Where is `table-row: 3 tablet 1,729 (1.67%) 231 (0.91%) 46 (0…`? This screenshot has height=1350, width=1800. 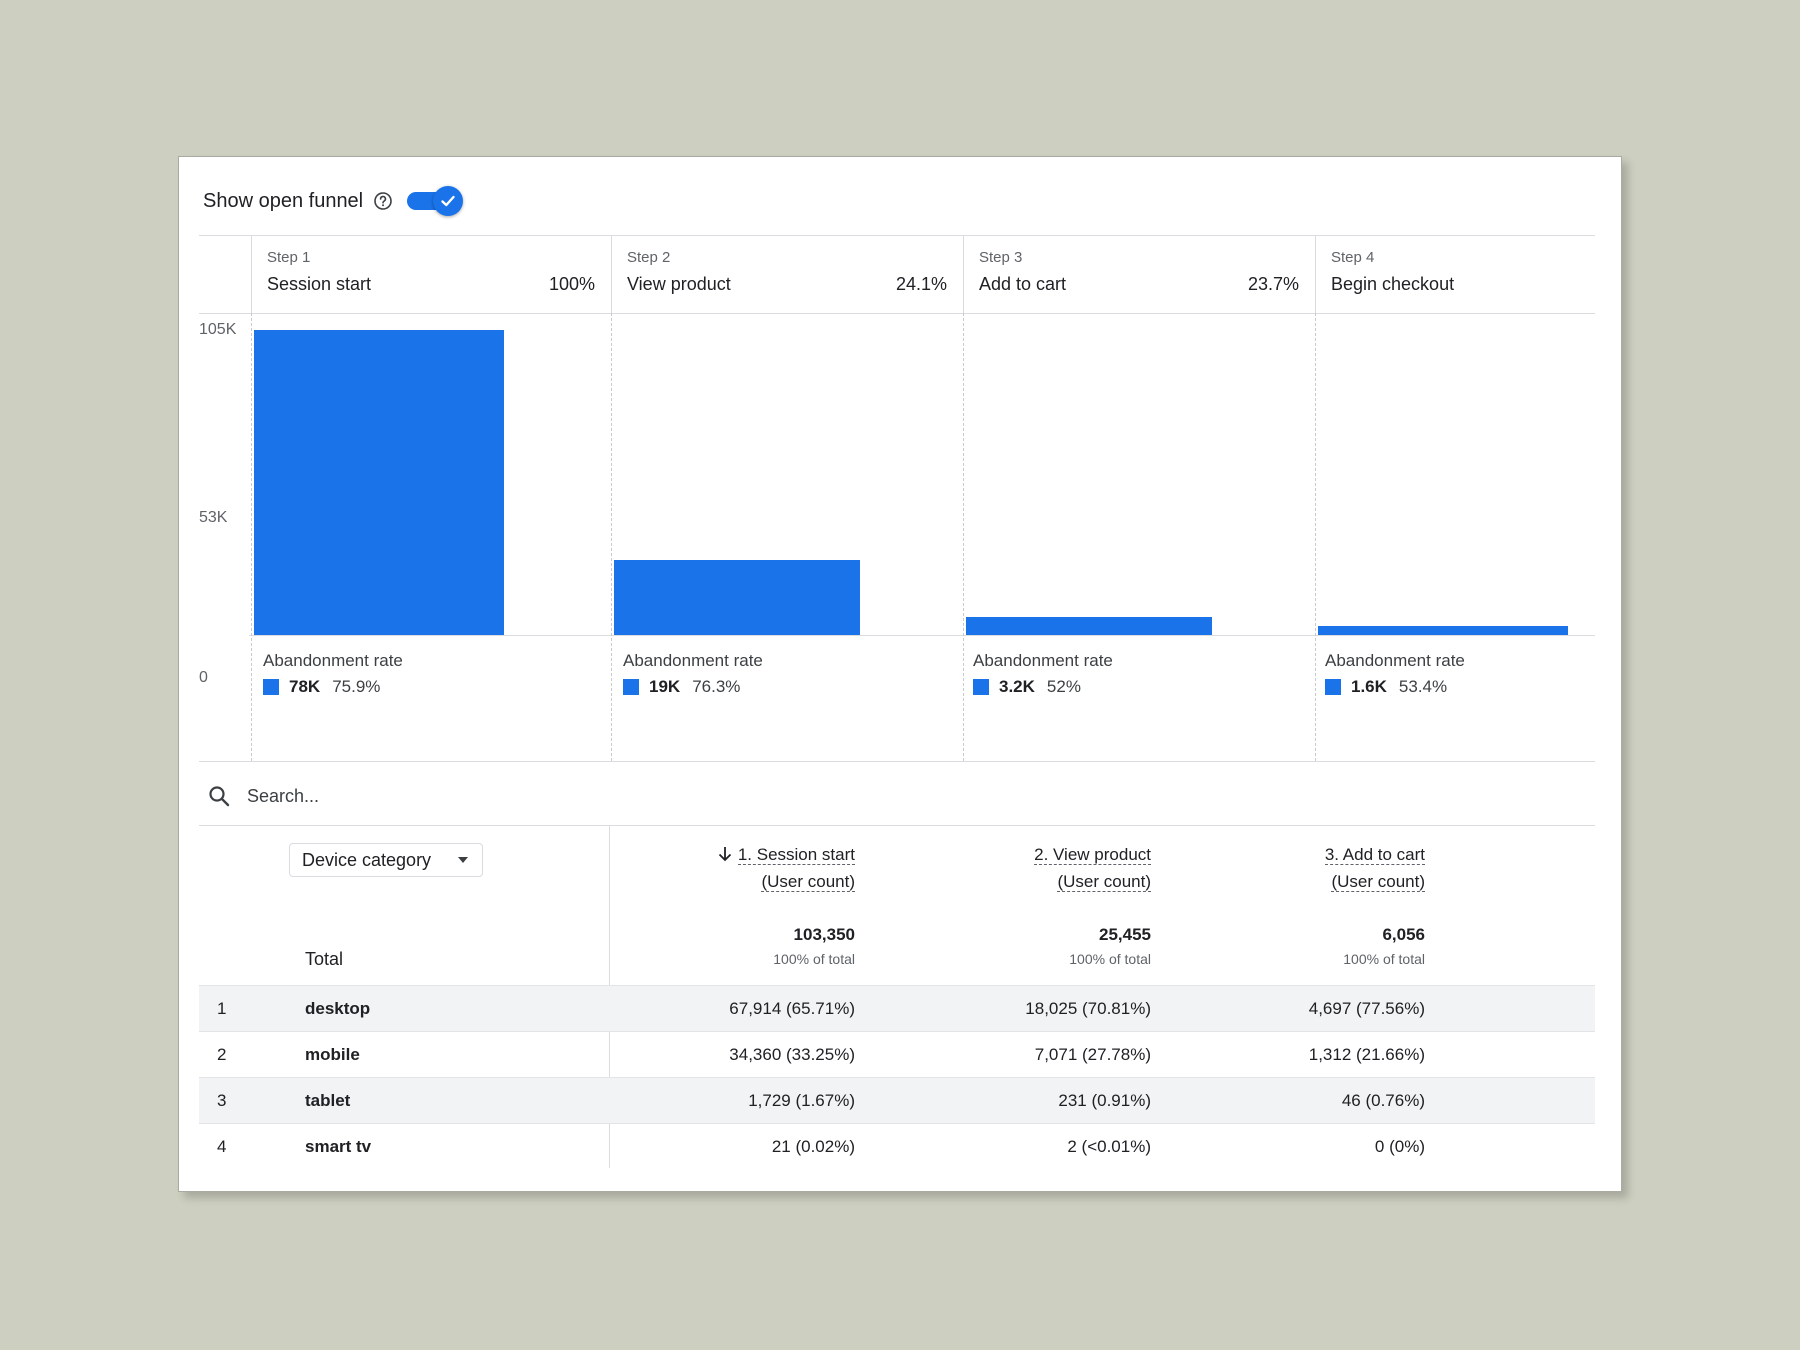
table-row: 3 tablet 1,729 (1.67%) 231 (0.91%) 46 (0… is located at coordinates (897, 1100).